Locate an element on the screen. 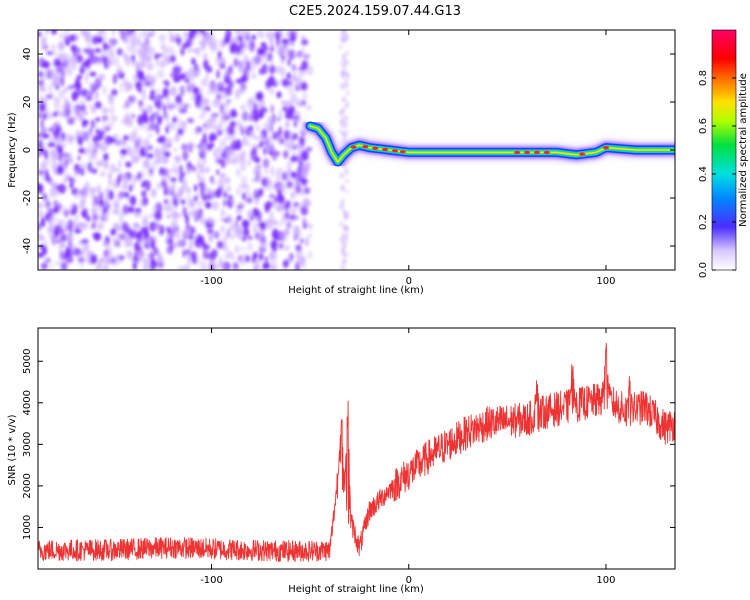  spectrogram-ytick-label: 0 is located at coordinates (27, 150).